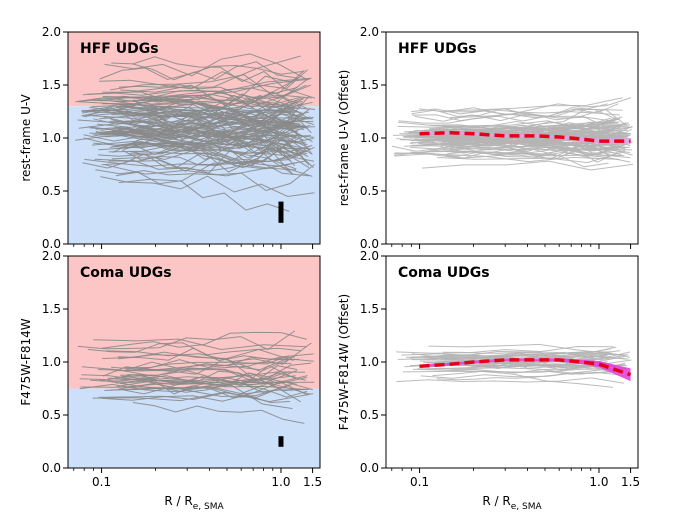  What do you see at coordinates (344, 362) in the screenshot?
I see `y-axis-label: F475W-F814W (Offset)` at bounding box center [344, 362].